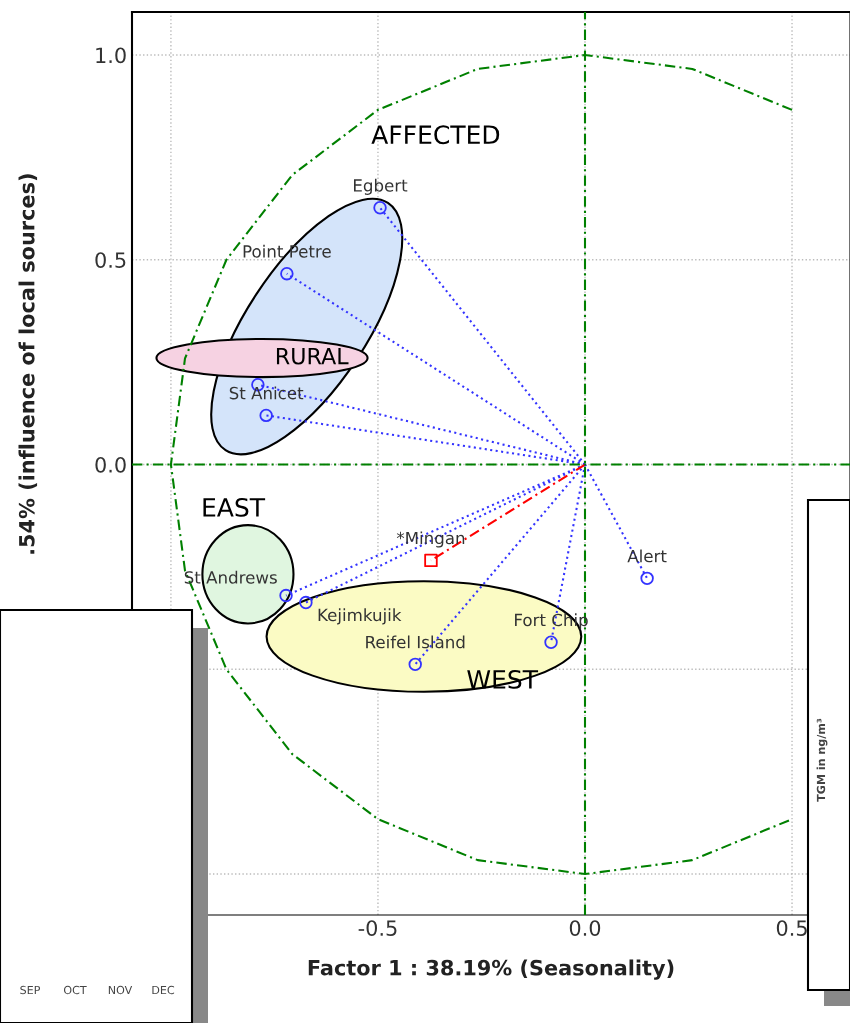 The width and height of the screenshot is (850, 1023). What do you see at coordinates (415, 642) in the screenshot?
I see `annotation: Reifel Island` at bounding box center [415, 642].